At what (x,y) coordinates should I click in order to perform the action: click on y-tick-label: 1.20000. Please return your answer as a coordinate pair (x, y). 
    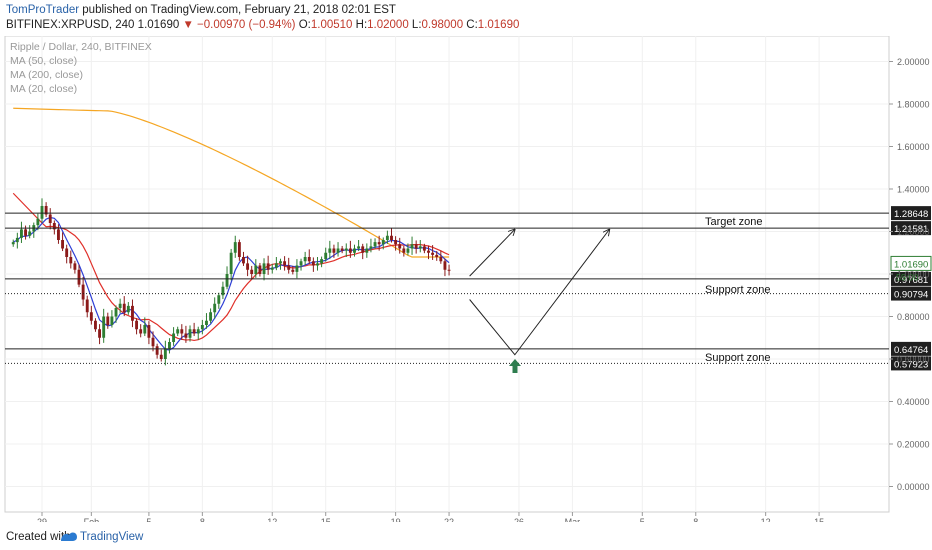
    Looking at the image, I should click on (913, 232).